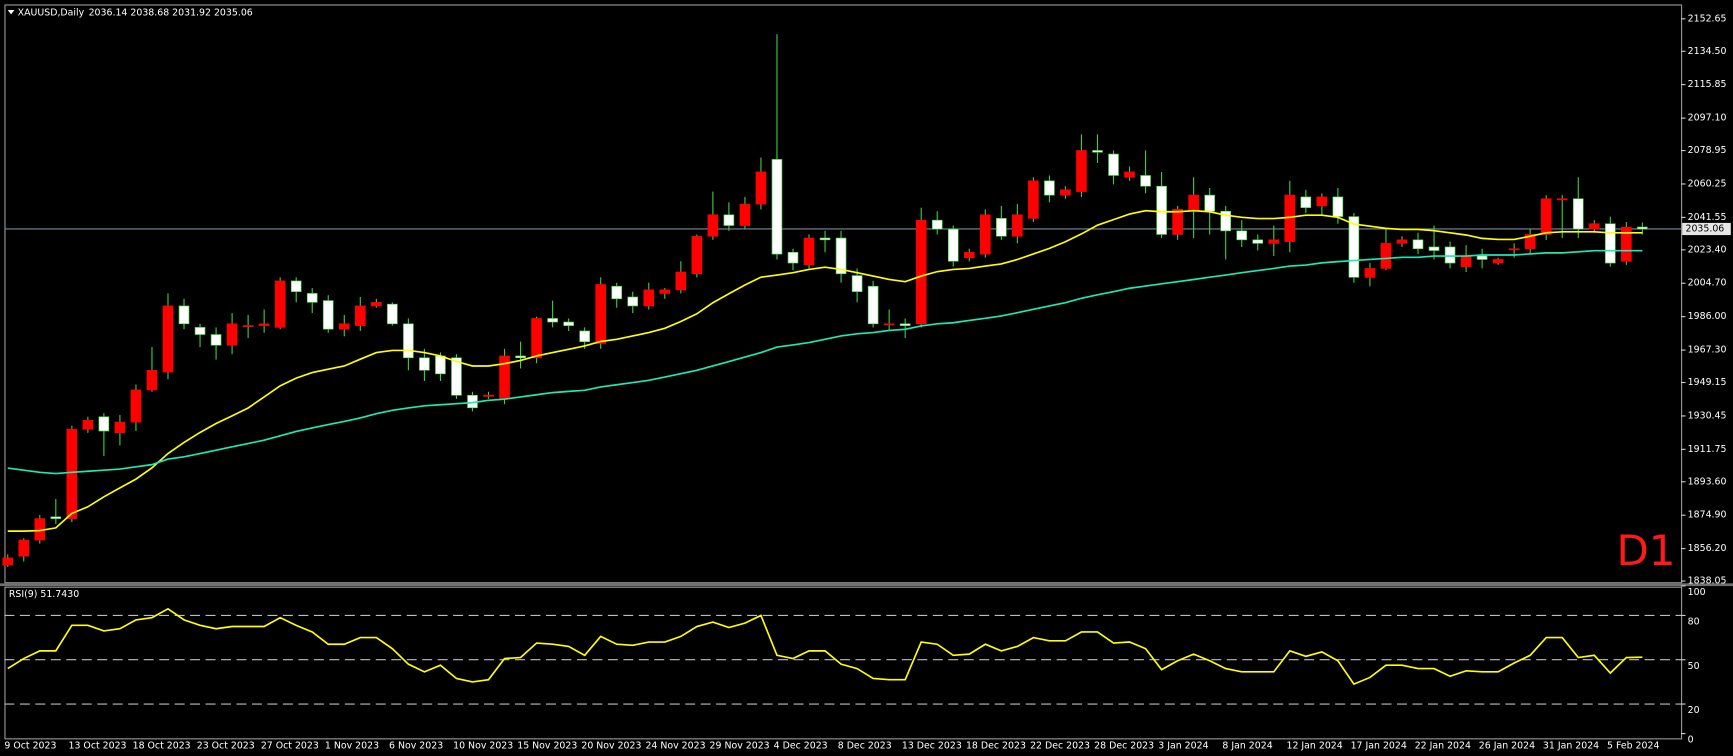 The image size is (1733, 756). What do you see at coordinates (1704, 228) in the screenshot?
I see `price-tag-label: 2035.06` at bounding box center [1704, 228].